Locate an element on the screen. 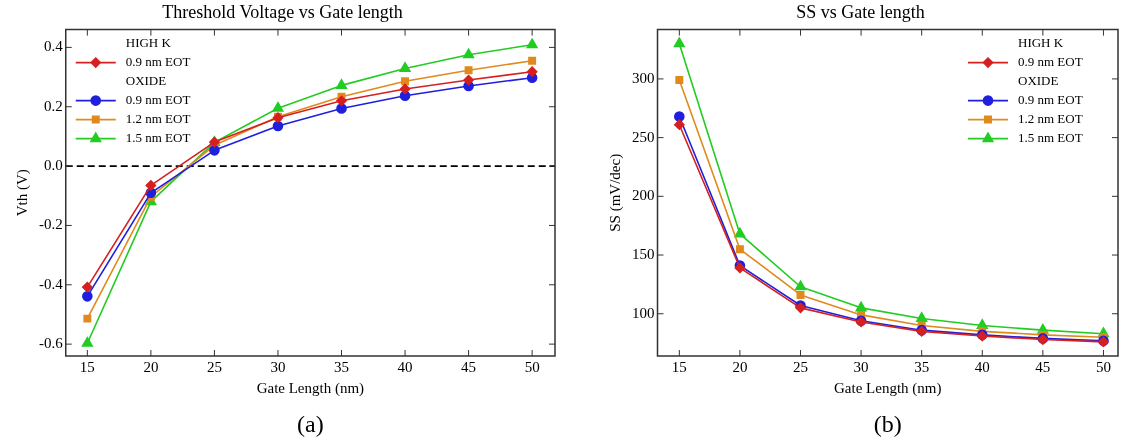 This screenshot has height=442, width=1127. y-axis-title: SS (mV/dec) is located at coordinates (615, 192).